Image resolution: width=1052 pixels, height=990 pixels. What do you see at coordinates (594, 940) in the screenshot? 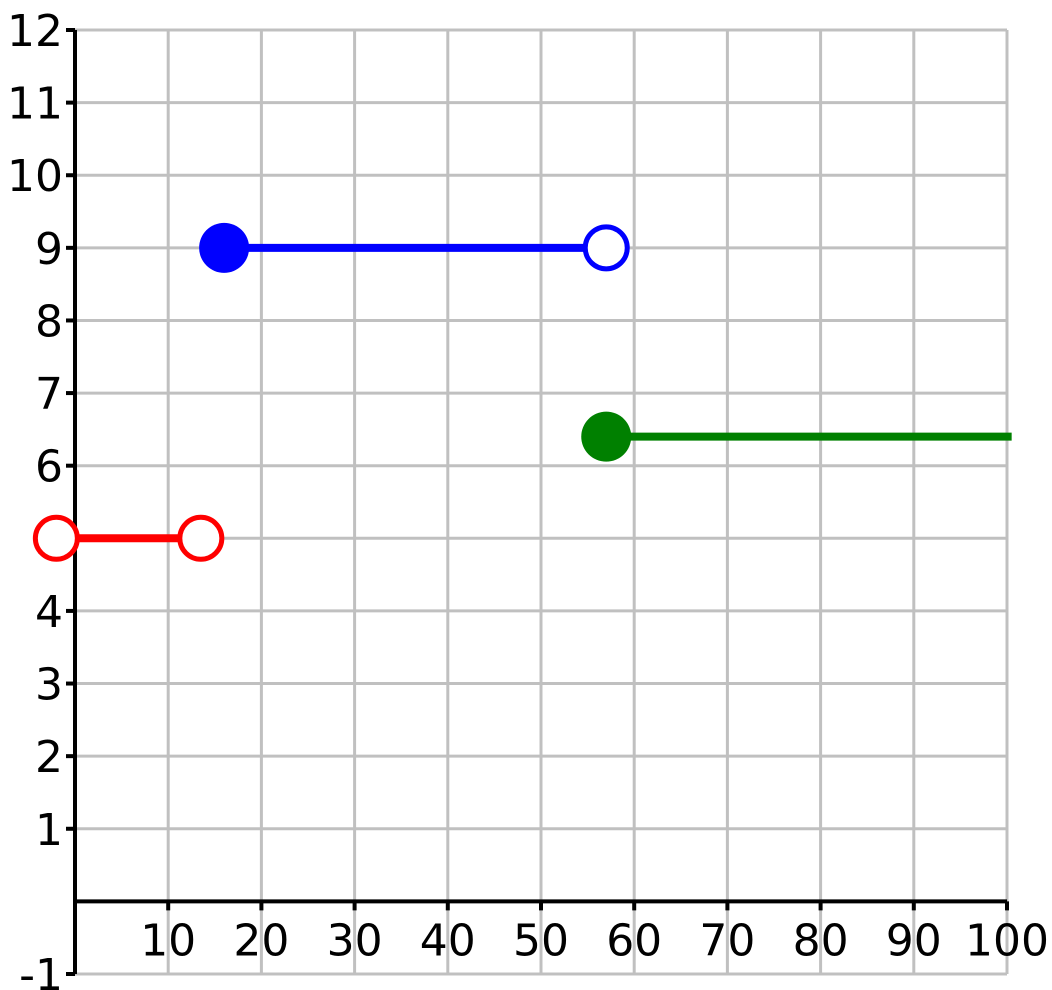
I see `x-tick-labels: 10 20 30 40 50 60 70 80 90 100` at bounding box center [594, 940].